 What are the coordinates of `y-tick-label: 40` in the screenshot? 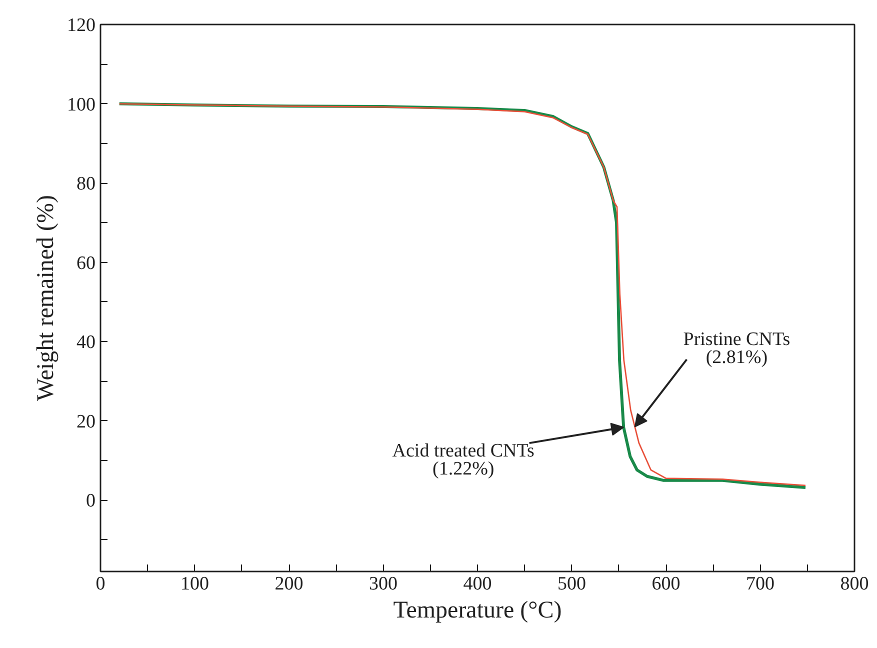 It's located at (86, 343).